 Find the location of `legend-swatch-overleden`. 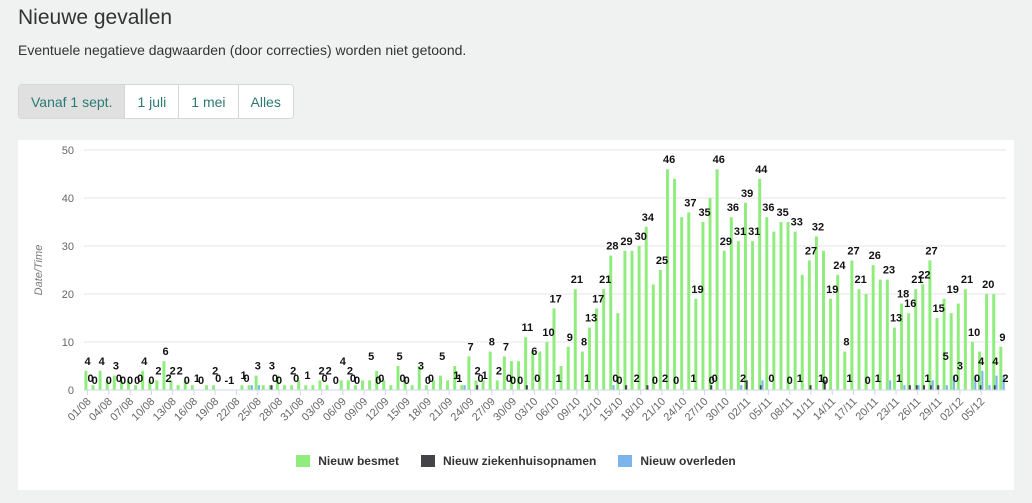

legend-swatch-overleden is located at coordinates (625, 461).